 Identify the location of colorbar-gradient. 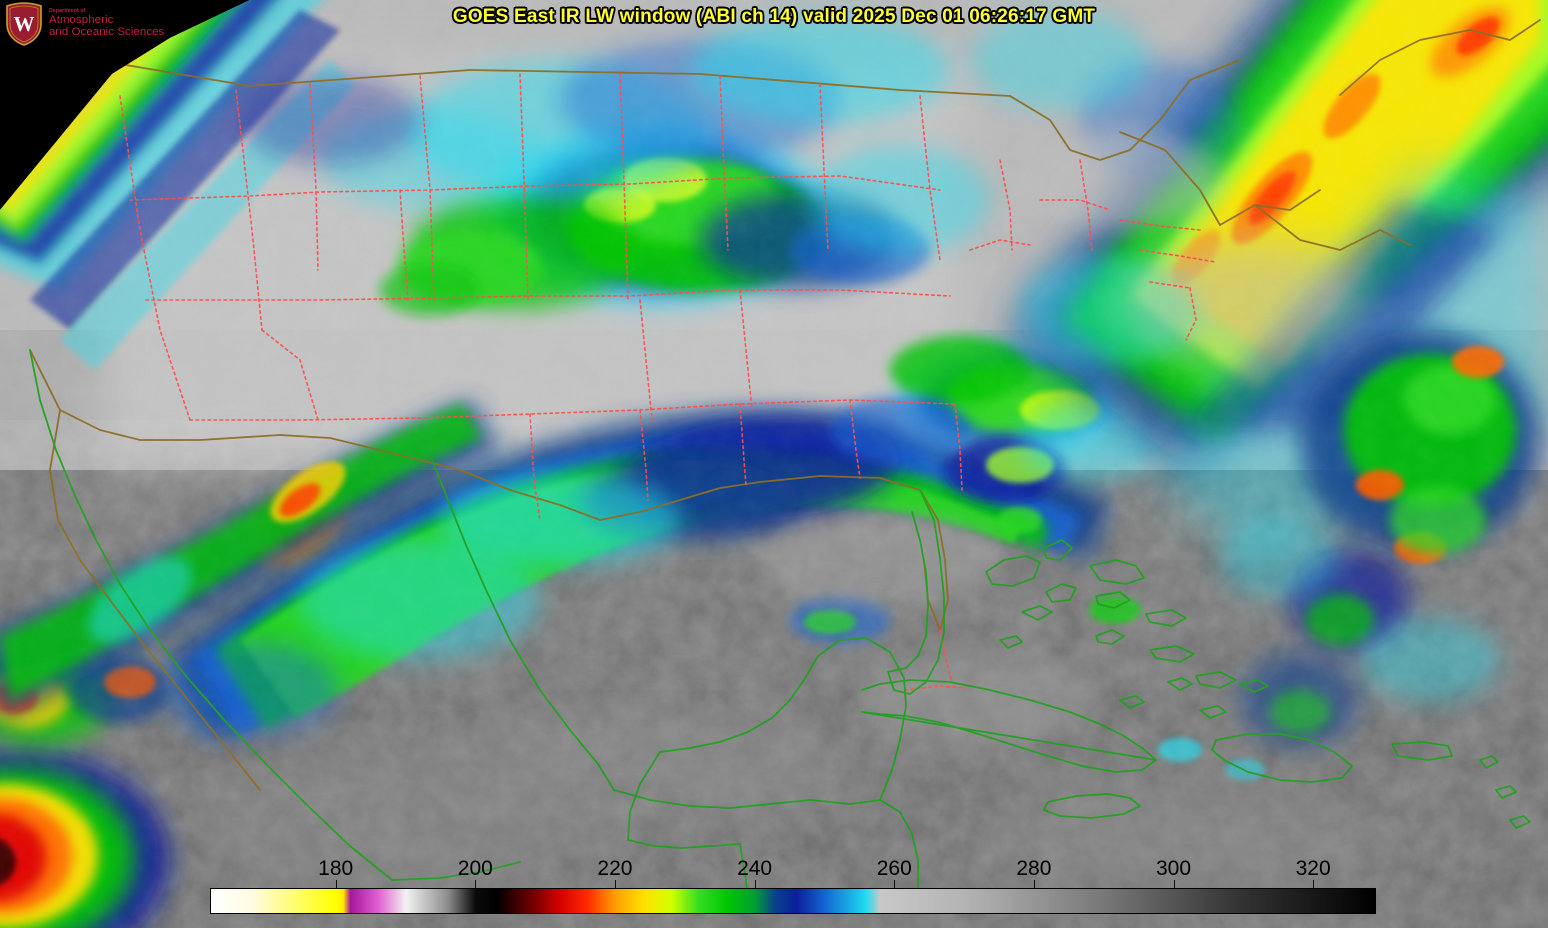
(793, 901).